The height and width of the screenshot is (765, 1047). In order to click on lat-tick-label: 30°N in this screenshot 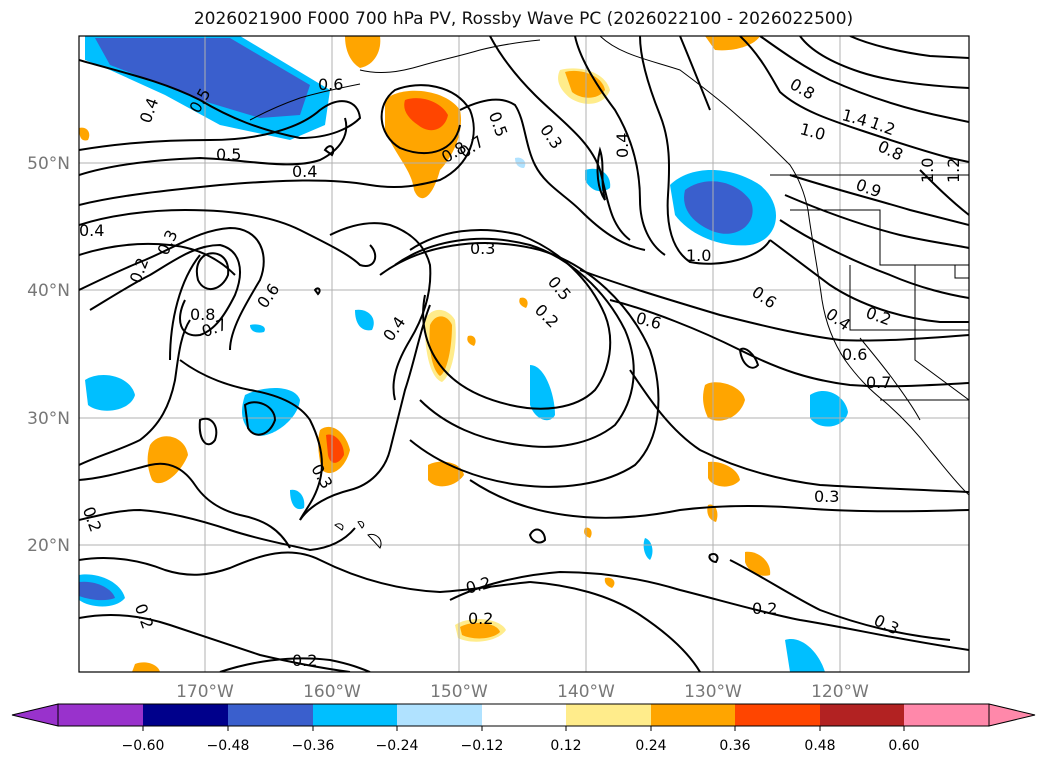, I will do `click(48, 419)`.